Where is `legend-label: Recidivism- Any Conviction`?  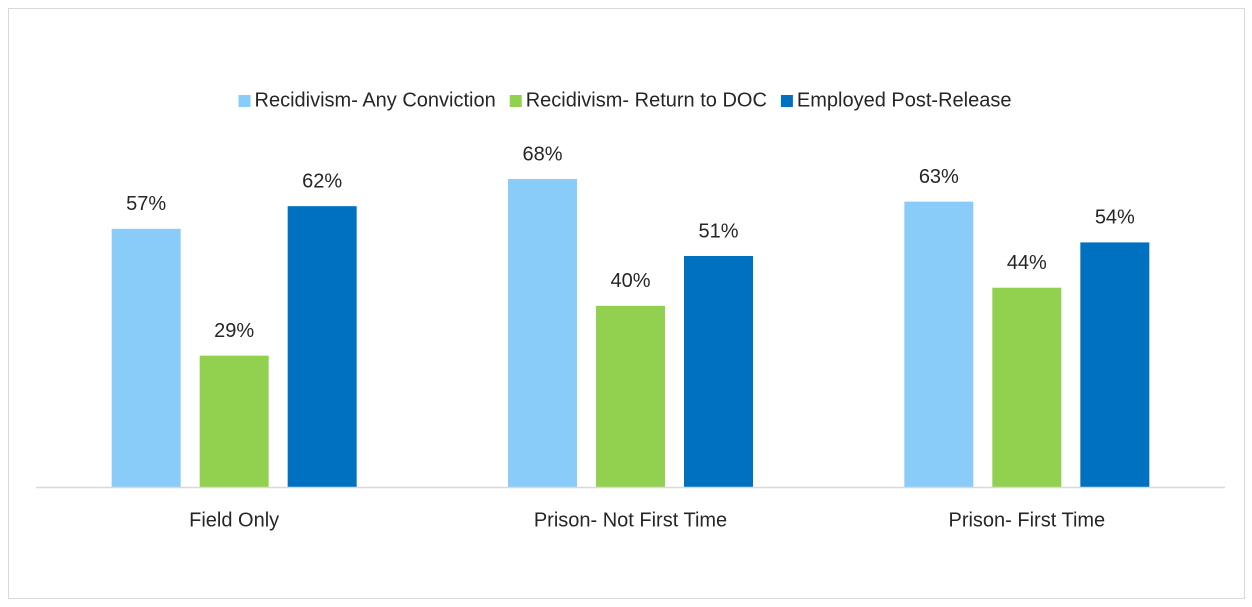 legend-label: Recidivism- Any Conviction is located at coordinates (375, 100).